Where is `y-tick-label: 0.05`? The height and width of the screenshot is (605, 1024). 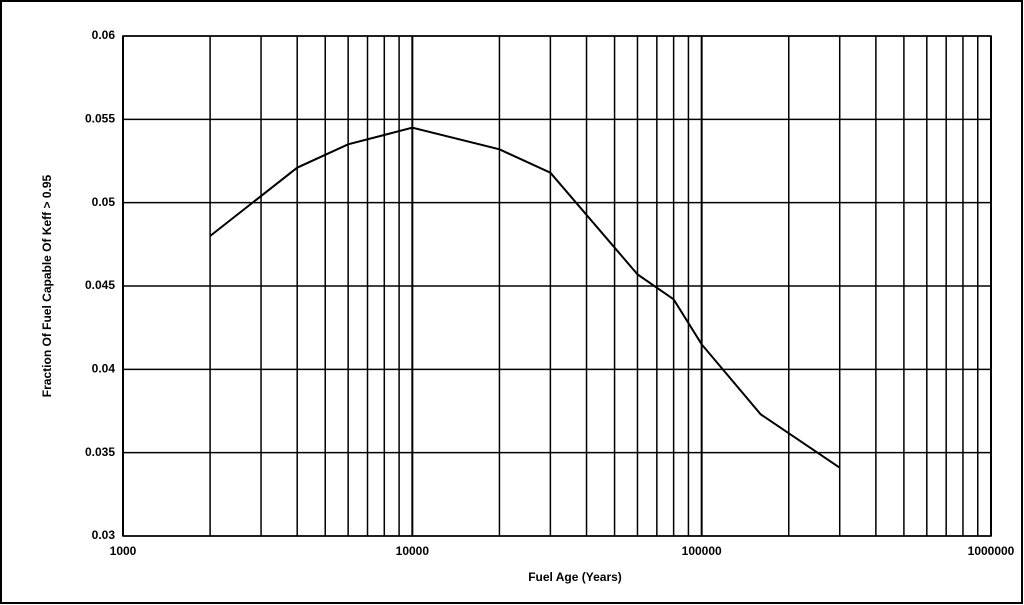 y-tick-label: 0.05 is located at coordinates (104, 202).